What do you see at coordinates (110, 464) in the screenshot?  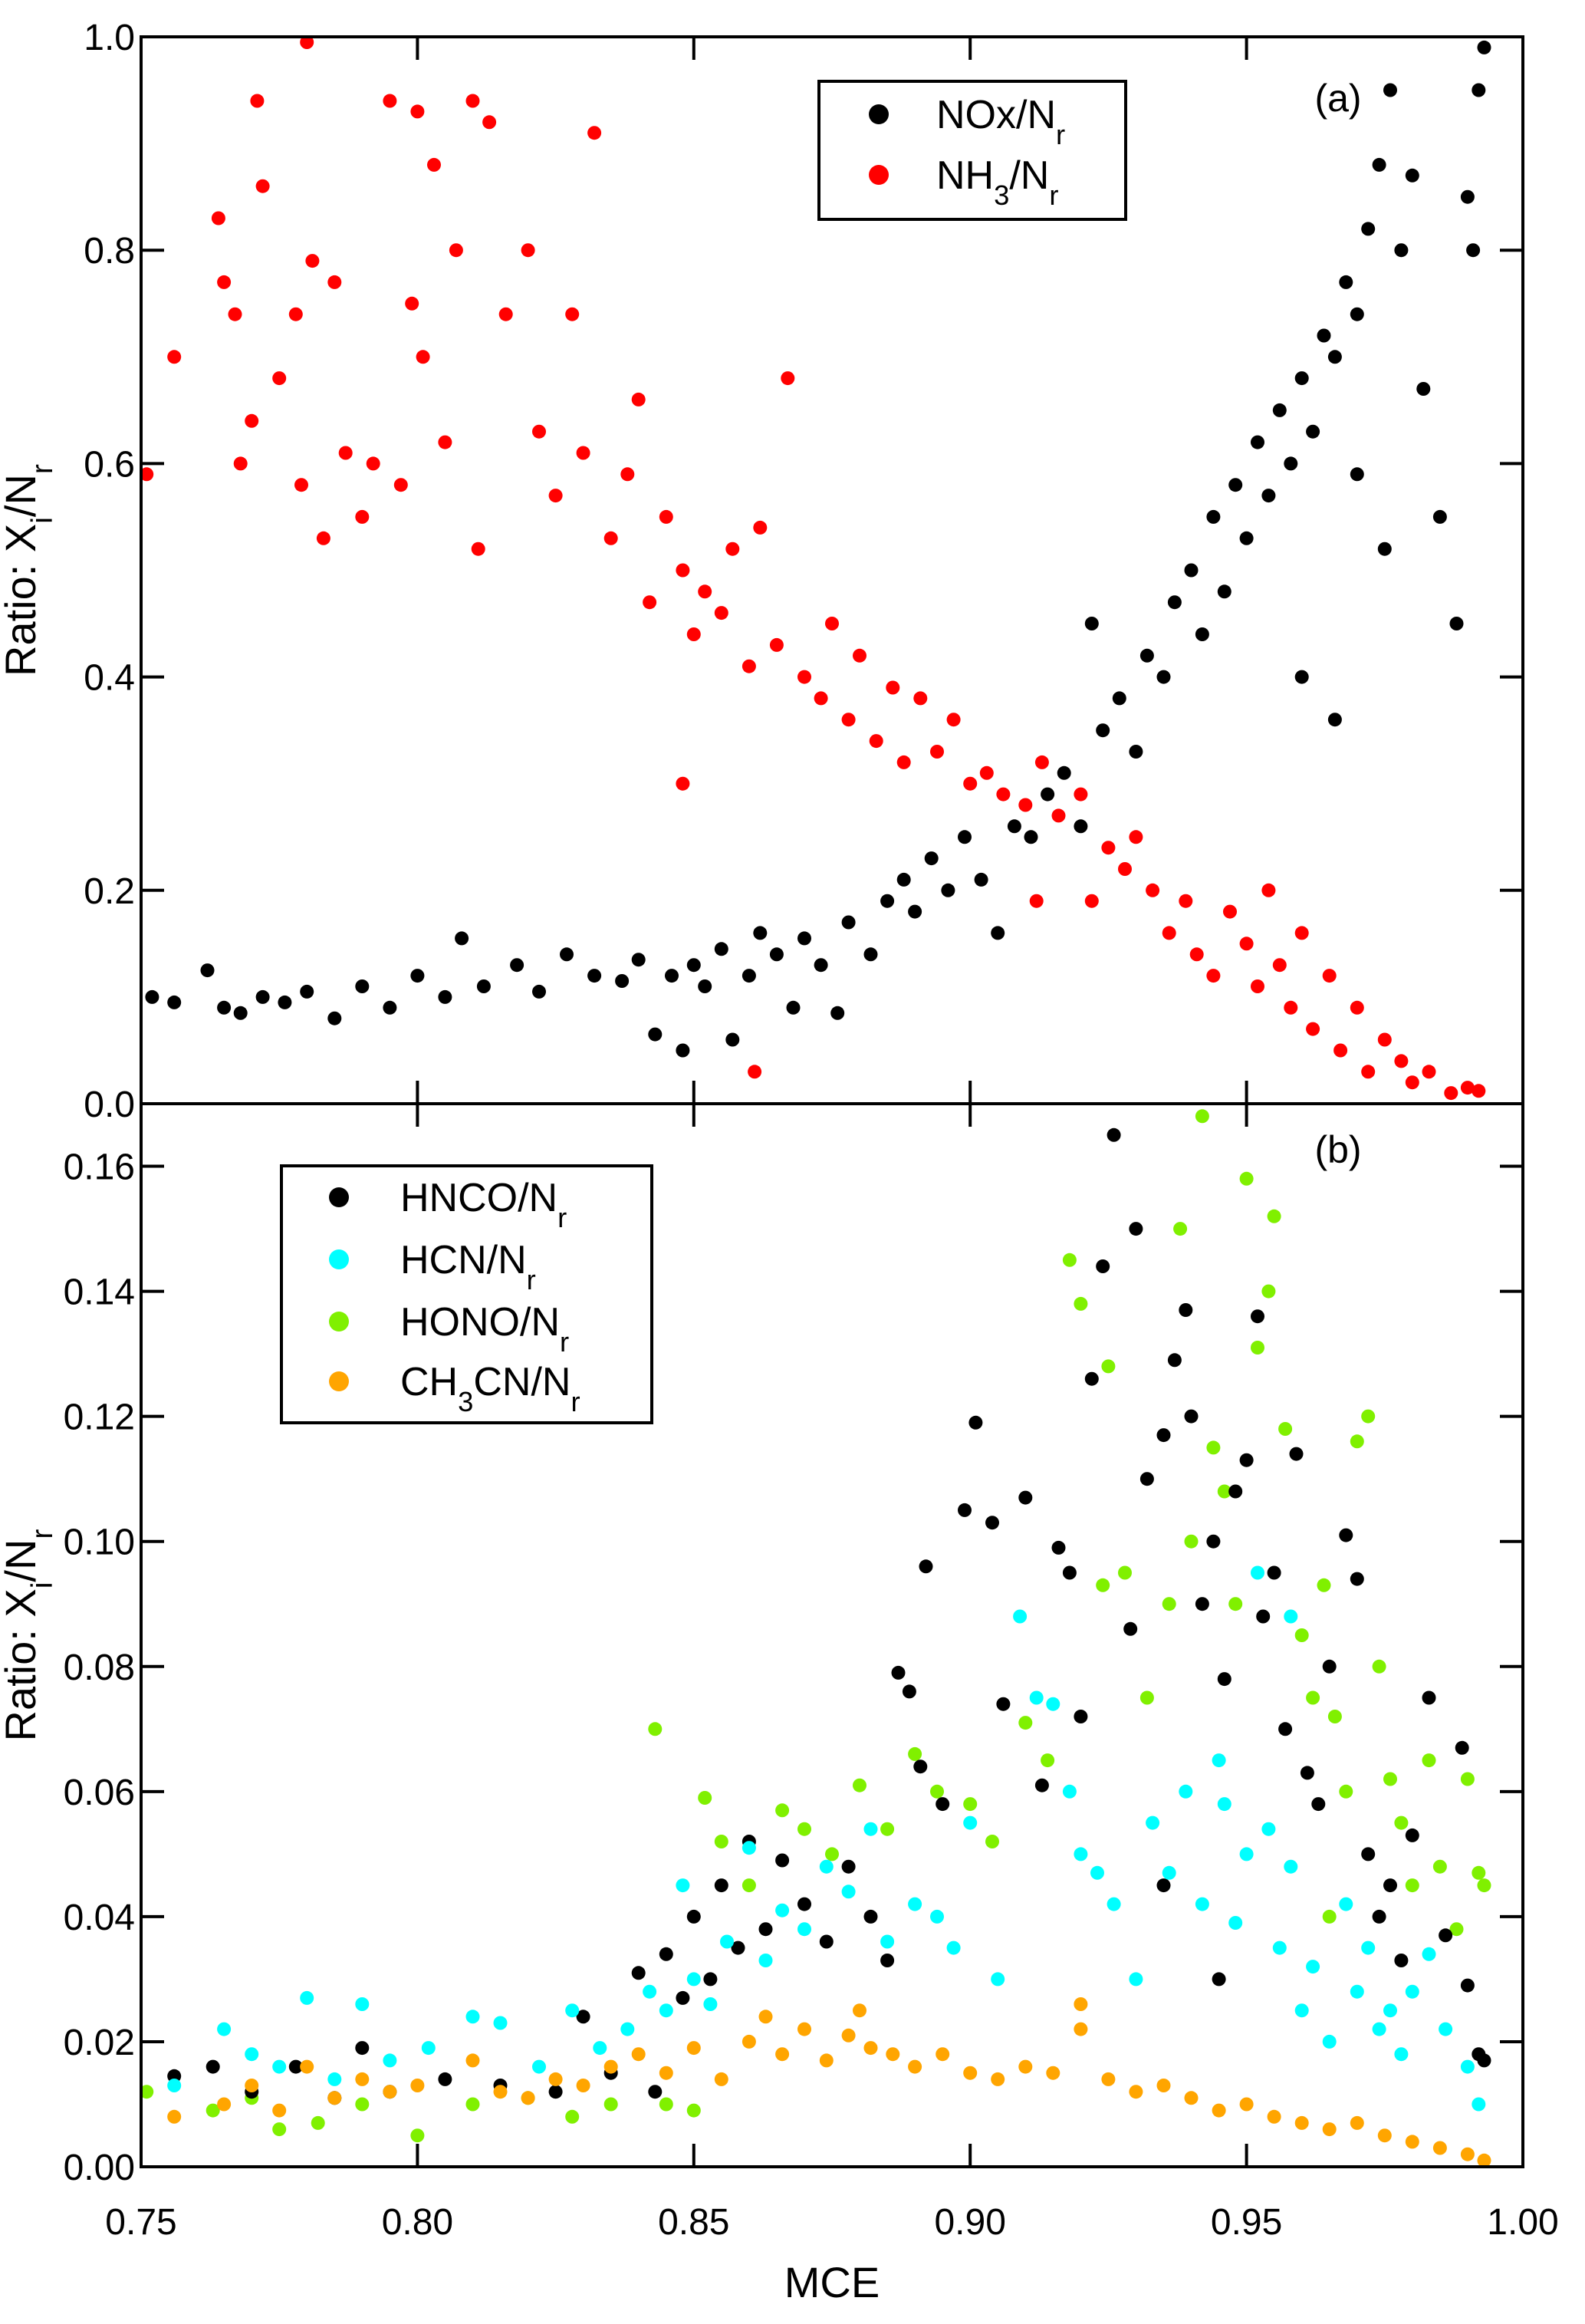 I see `y-tick-label: 0.6` at bounding box center [110, 464].